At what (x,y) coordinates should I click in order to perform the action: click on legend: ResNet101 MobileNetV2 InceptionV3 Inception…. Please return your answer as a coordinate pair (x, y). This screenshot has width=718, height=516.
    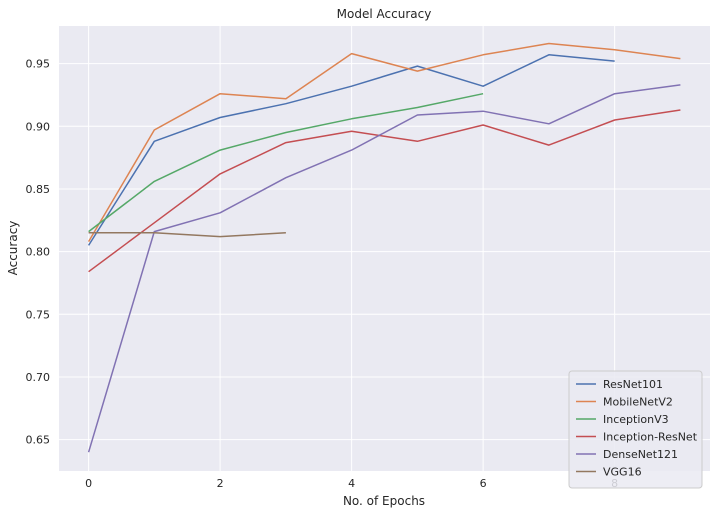
    Looking at the image, I should click on (635, 429).